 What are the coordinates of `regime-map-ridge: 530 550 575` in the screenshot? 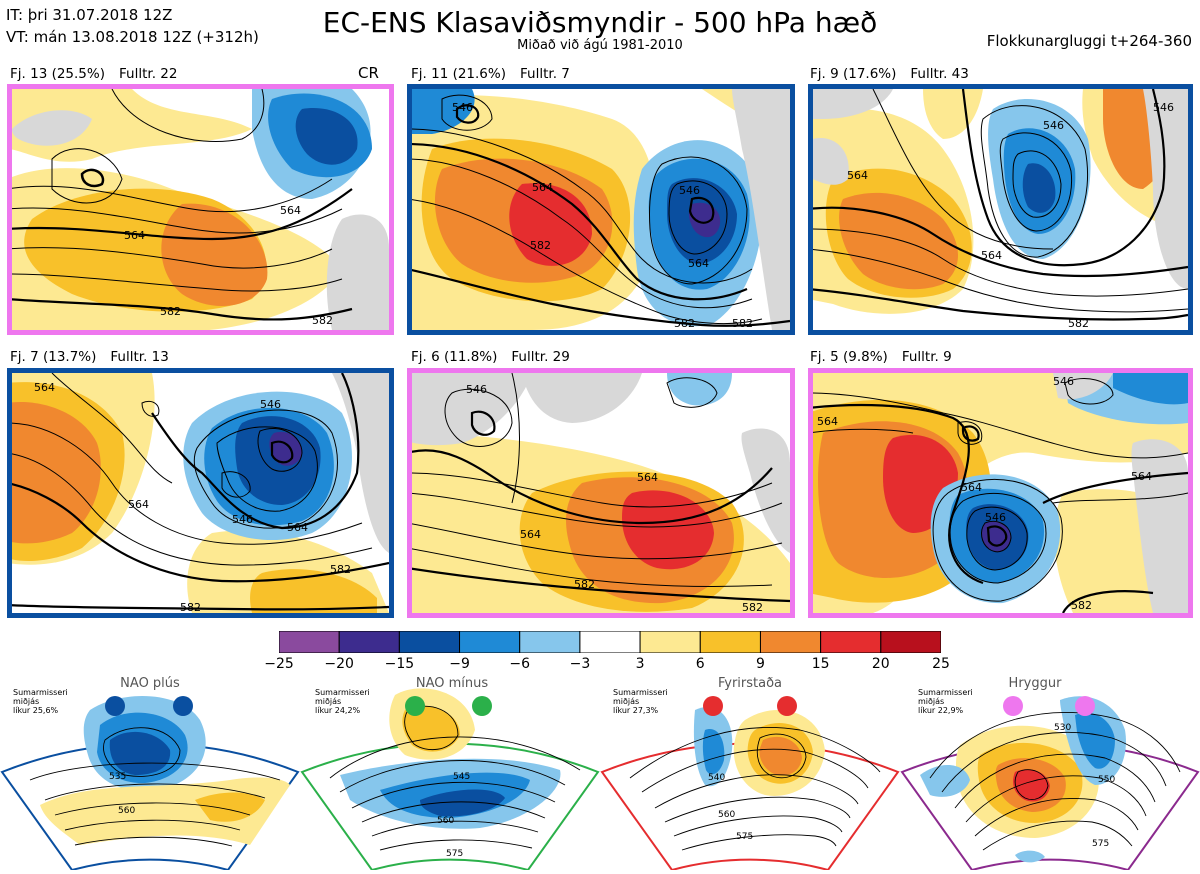 It's located at (1050, 784).